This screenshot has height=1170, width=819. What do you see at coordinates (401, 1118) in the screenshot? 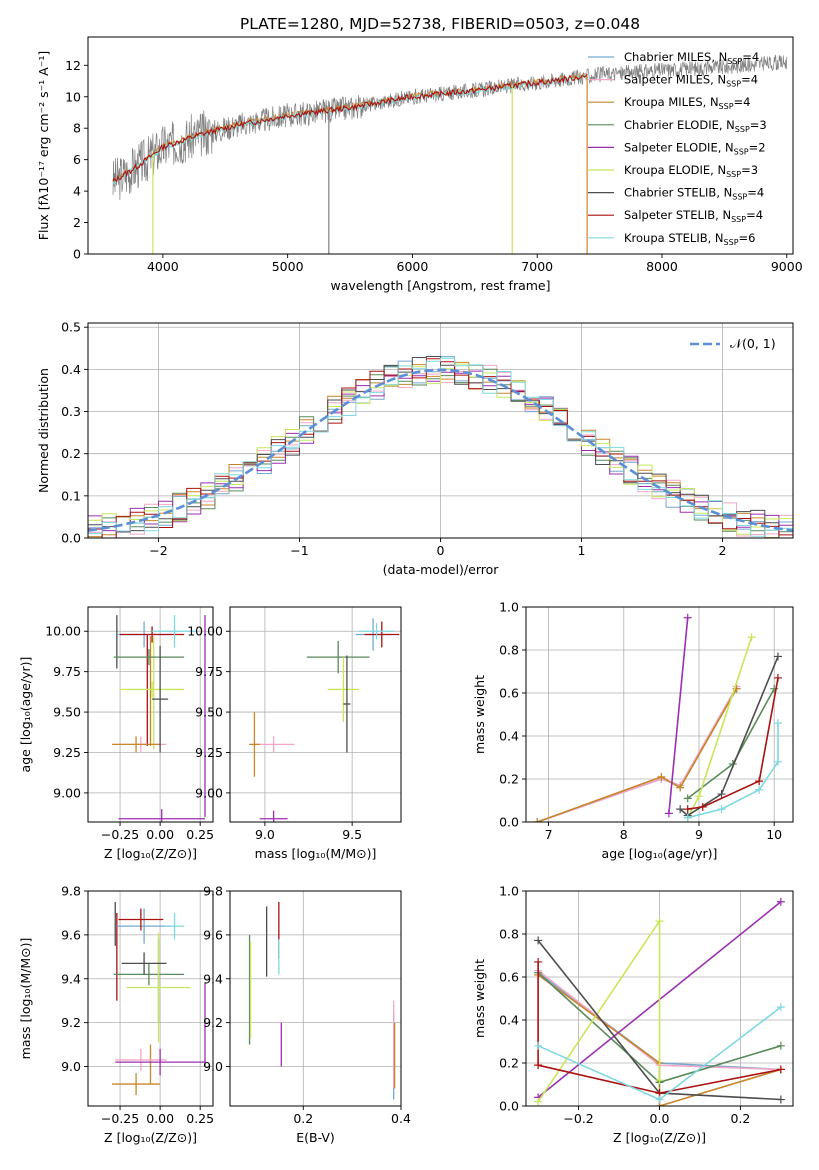
I see `x-tick-label: 0.4` at bounding box center [401, 1118].